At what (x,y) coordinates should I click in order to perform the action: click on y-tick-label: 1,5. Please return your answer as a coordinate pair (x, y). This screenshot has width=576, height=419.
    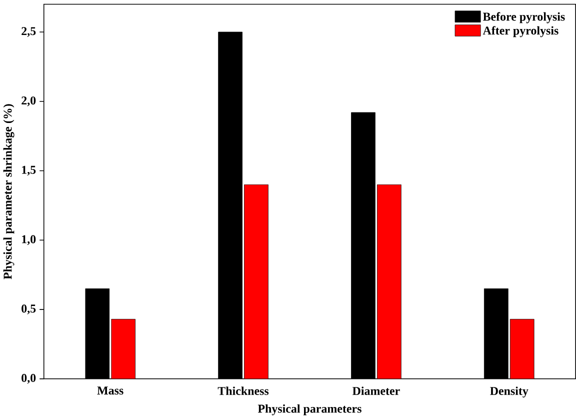
    Looking at the image, I should click on (29, 171).